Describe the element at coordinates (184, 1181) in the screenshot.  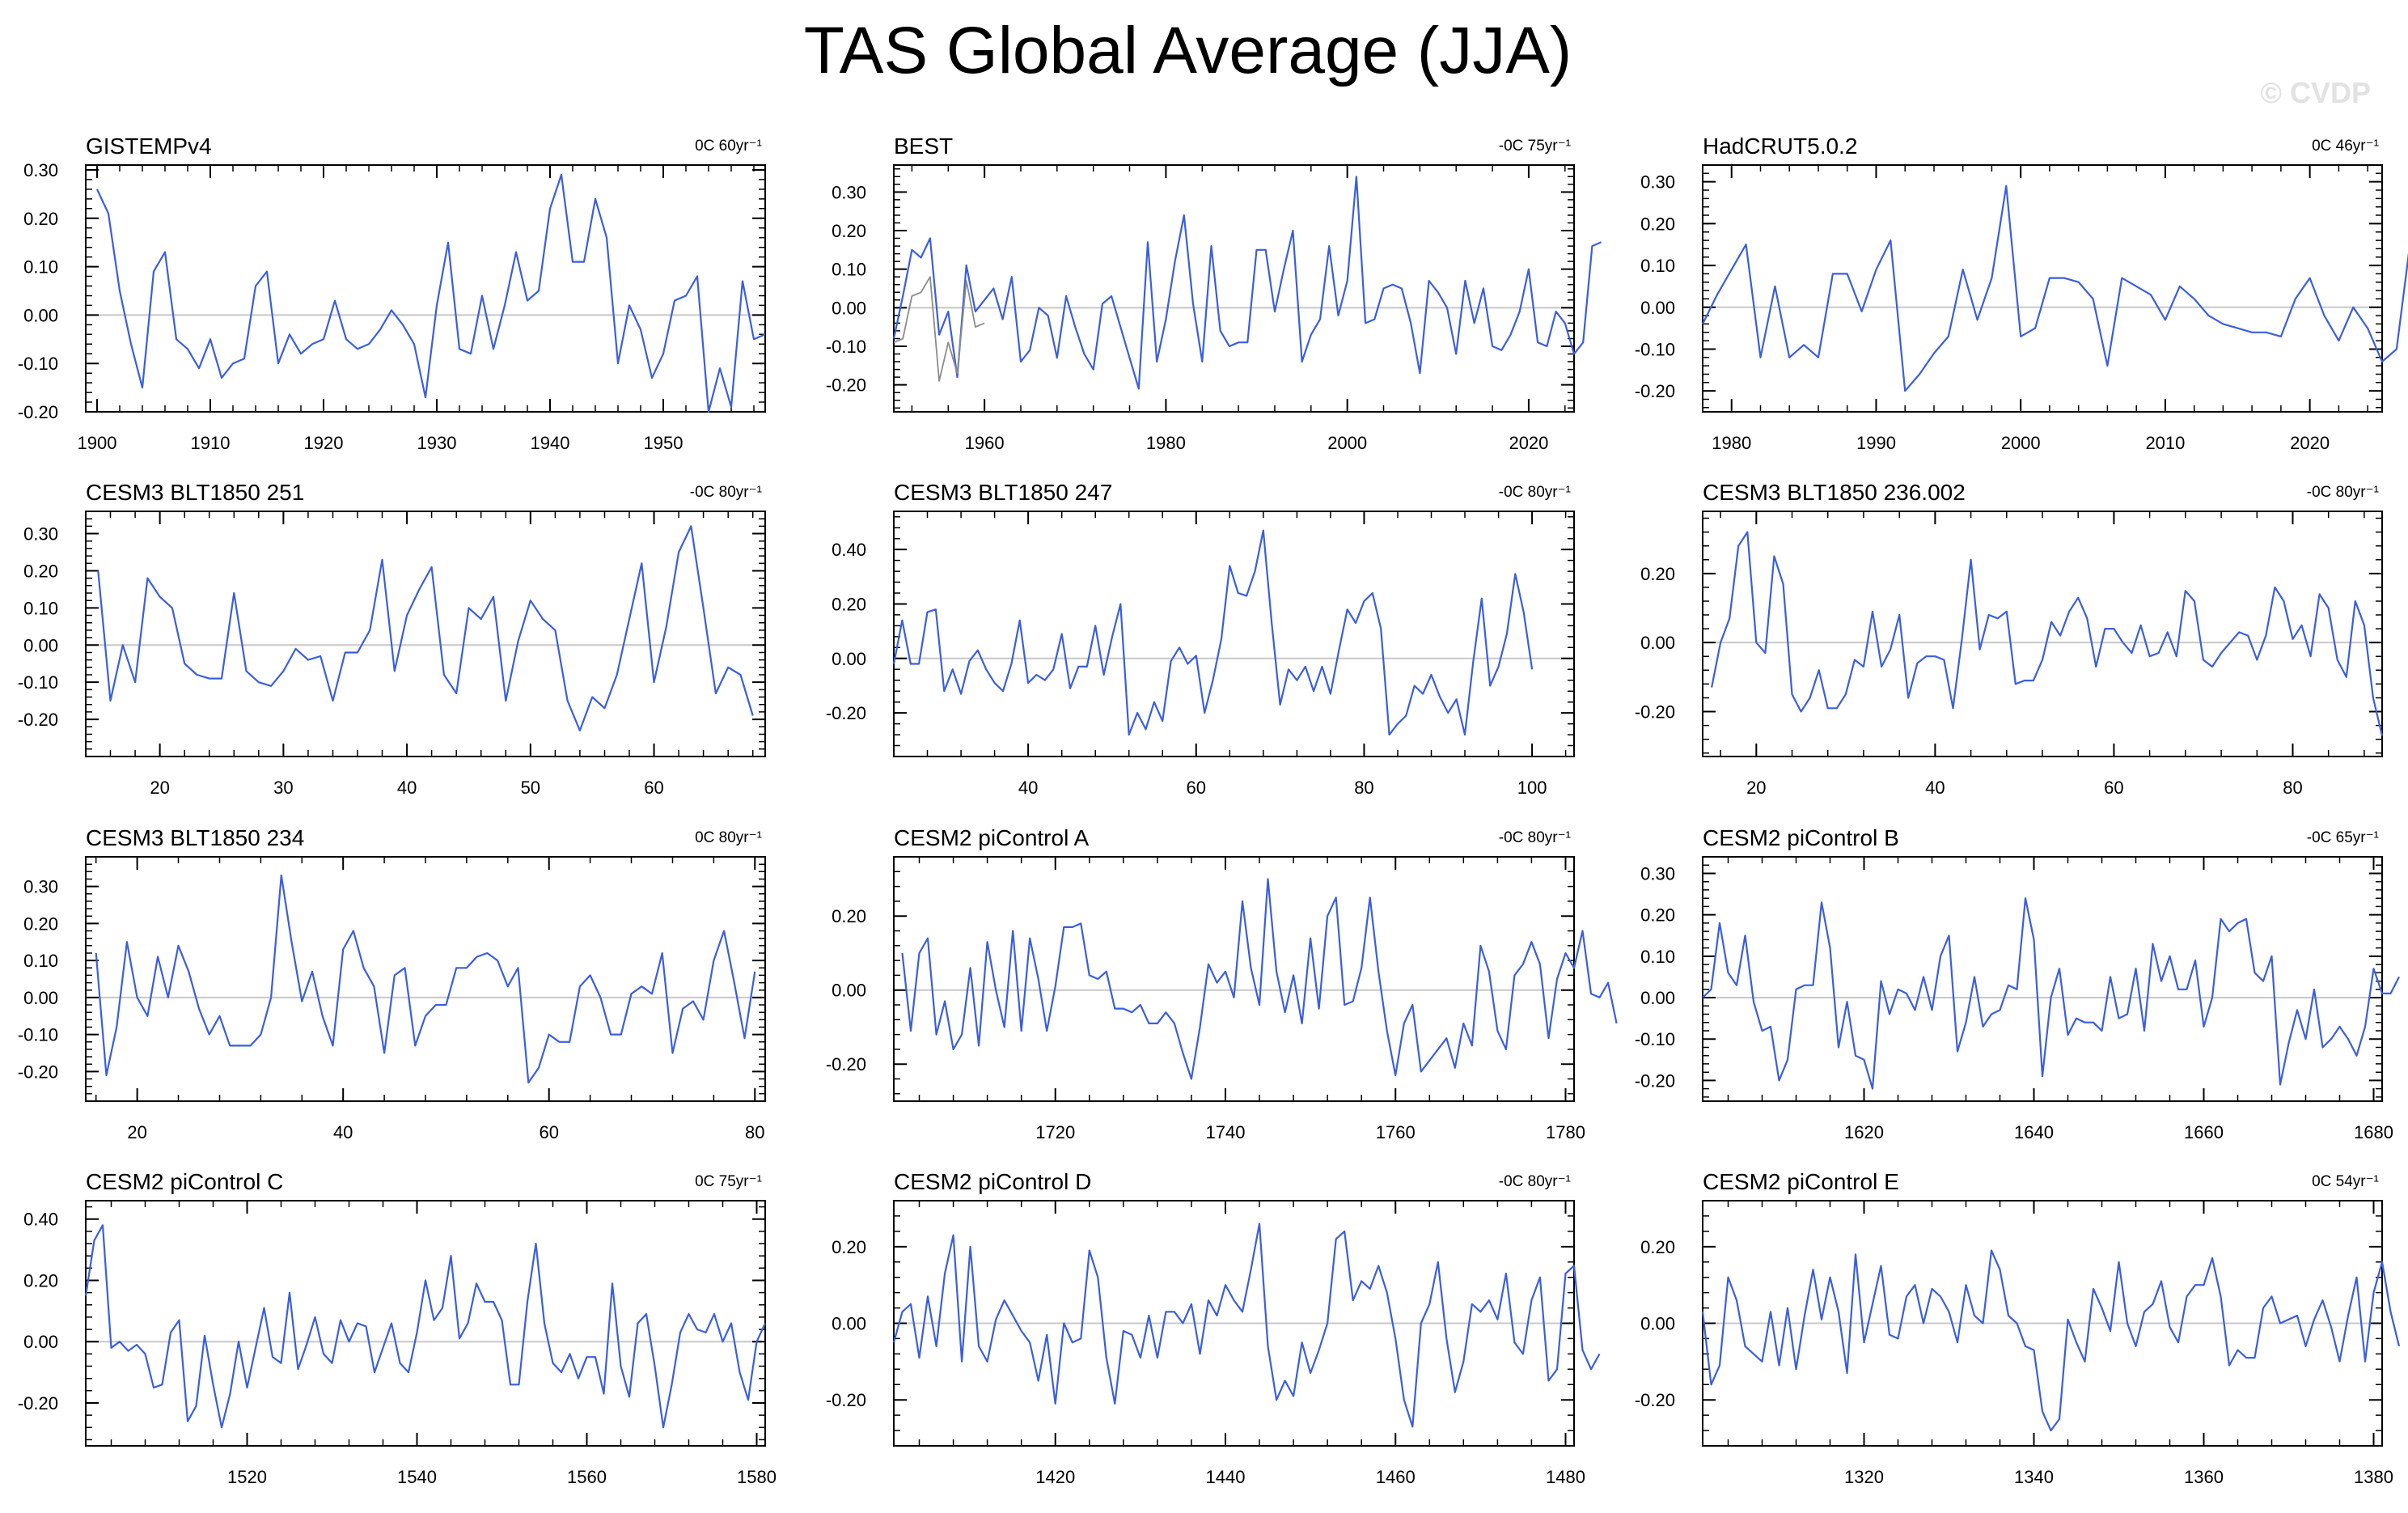
I see `panel-title: CESM2 piControl C` at that location.